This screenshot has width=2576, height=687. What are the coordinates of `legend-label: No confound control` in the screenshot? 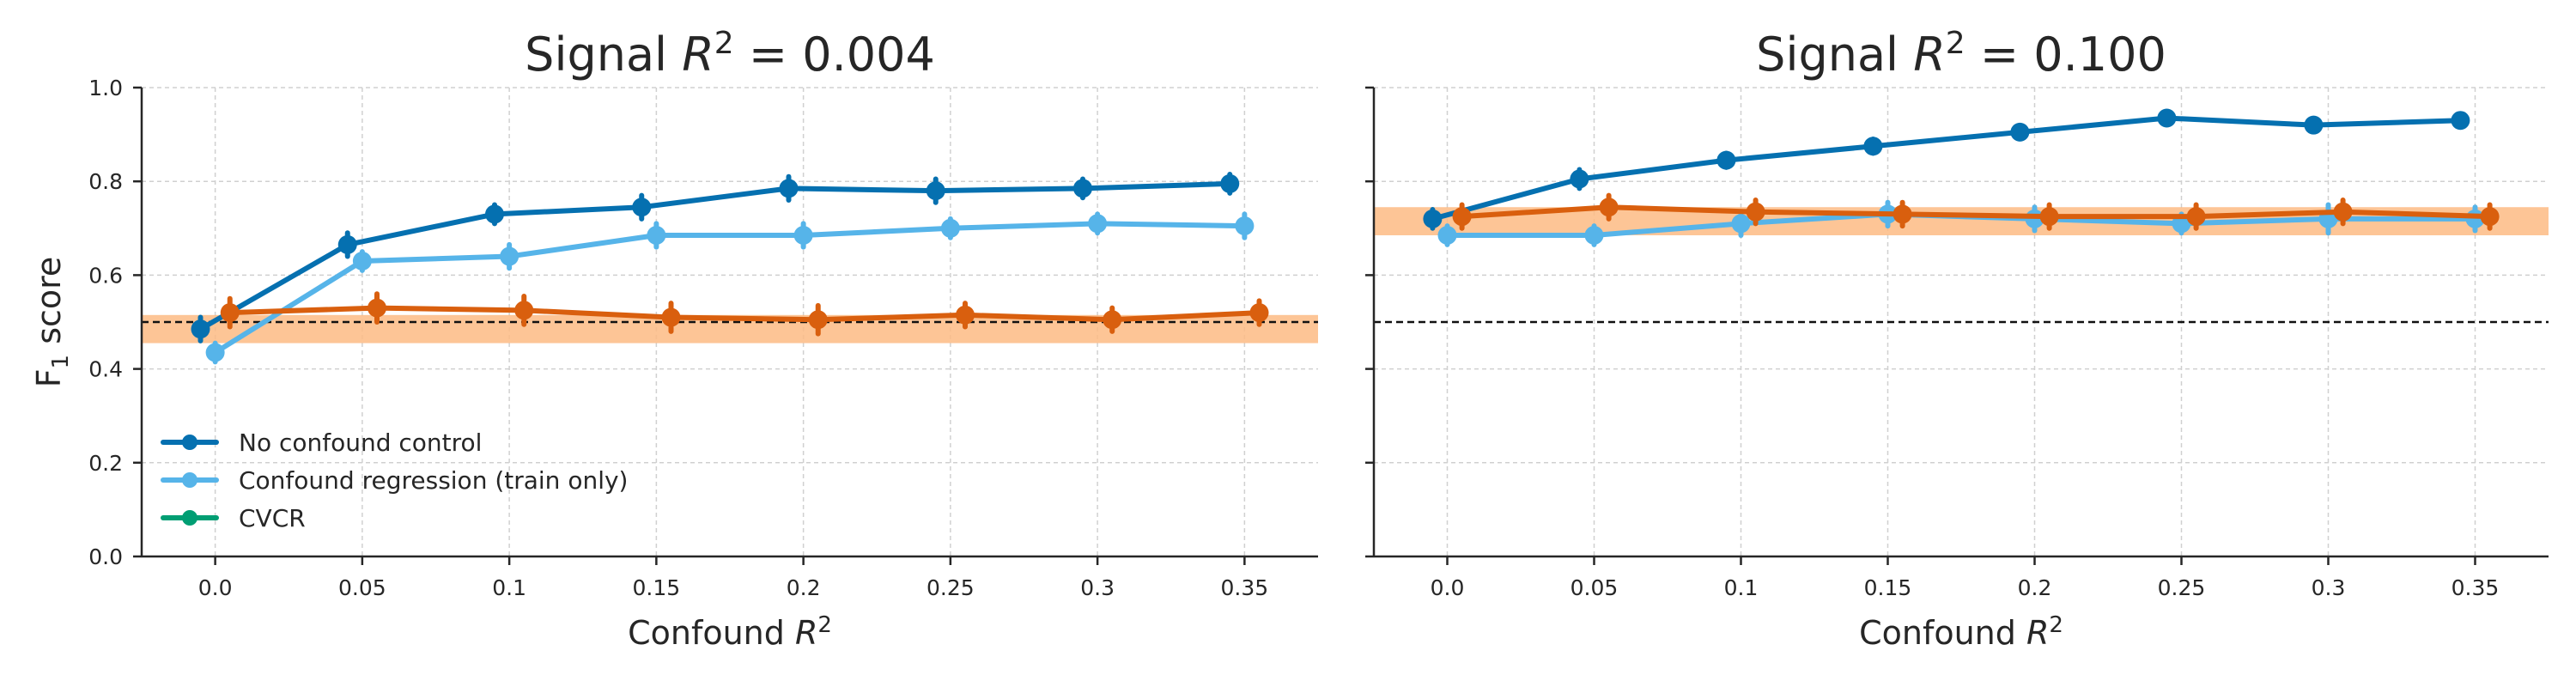 It's located at (360, 443).